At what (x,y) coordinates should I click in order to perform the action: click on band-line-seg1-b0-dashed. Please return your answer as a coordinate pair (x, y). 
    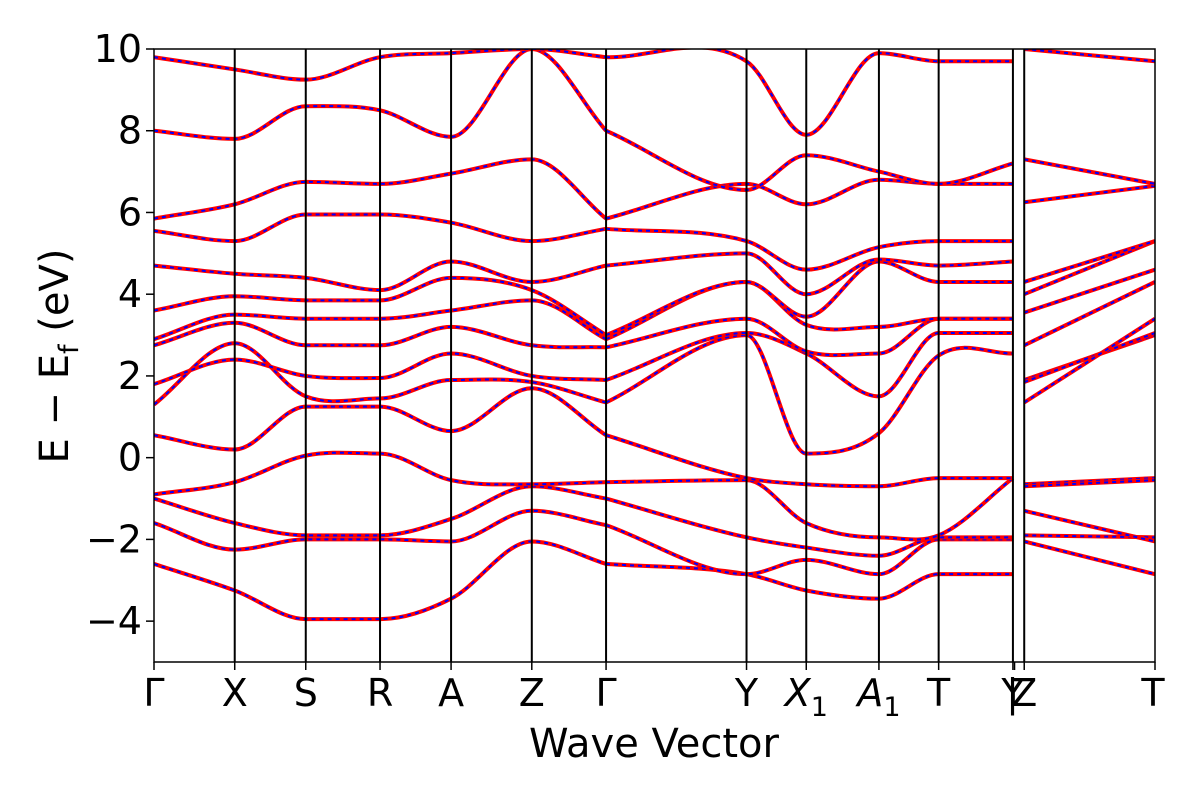
    Looking at the image, I should click on (809, 581).